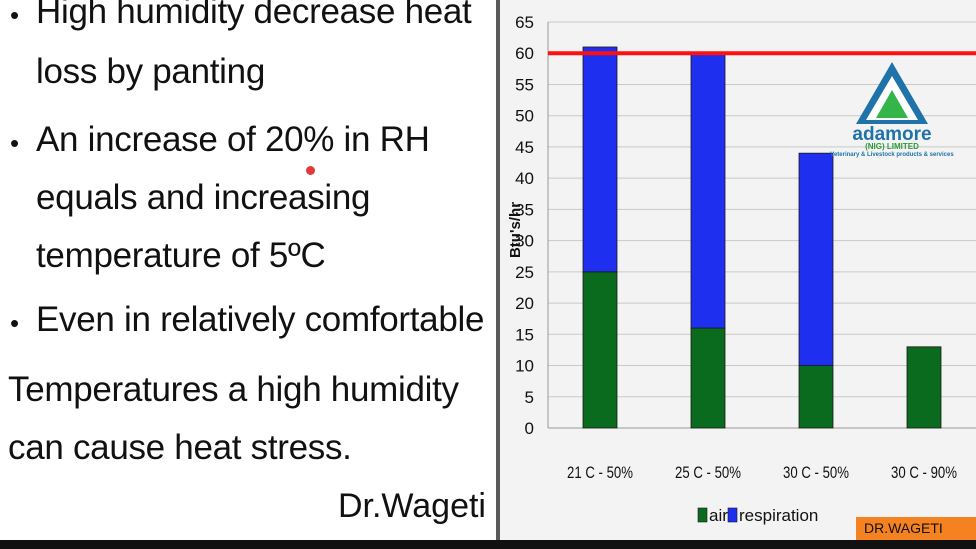 The image size is (976, 549). What do you see at coordinates (524, 178) in the screenshot?
I see `y-tick-label: 40` at bounding box center [524, 178].